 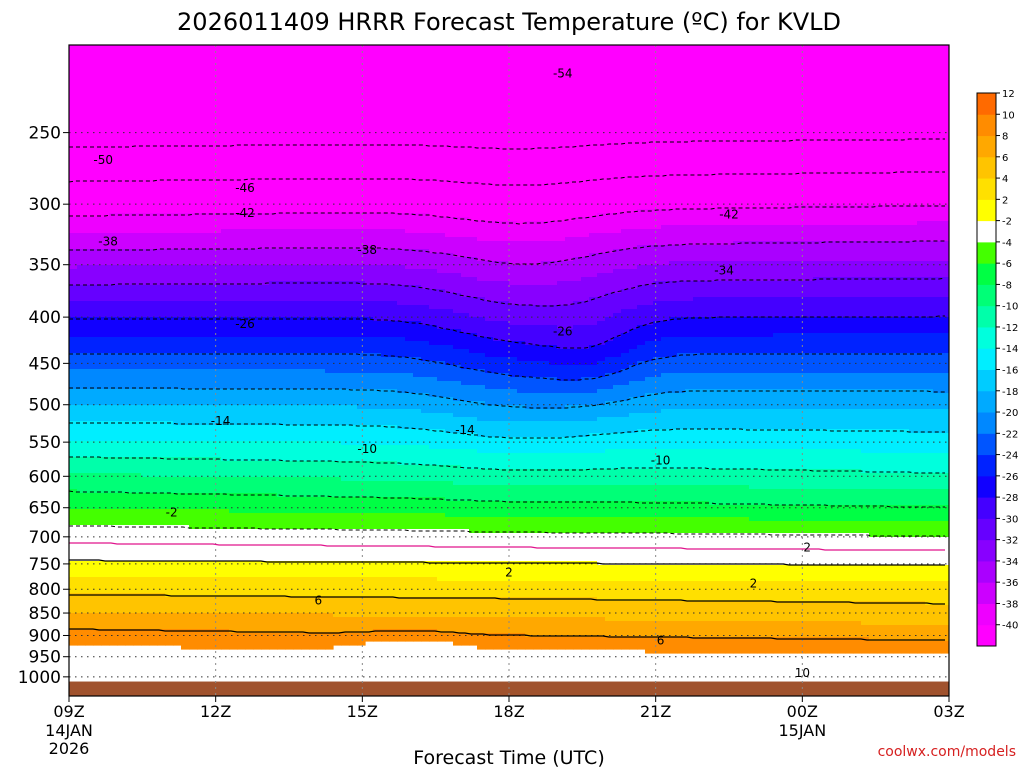 I want to click on y-tick-label: 800, so click(x=45, y=590).